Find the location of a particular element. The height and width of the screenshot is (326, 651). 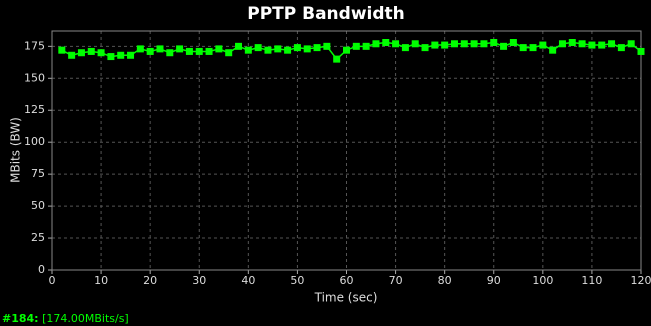

x-tick-label: 0 is located at coordinates (52, 280).